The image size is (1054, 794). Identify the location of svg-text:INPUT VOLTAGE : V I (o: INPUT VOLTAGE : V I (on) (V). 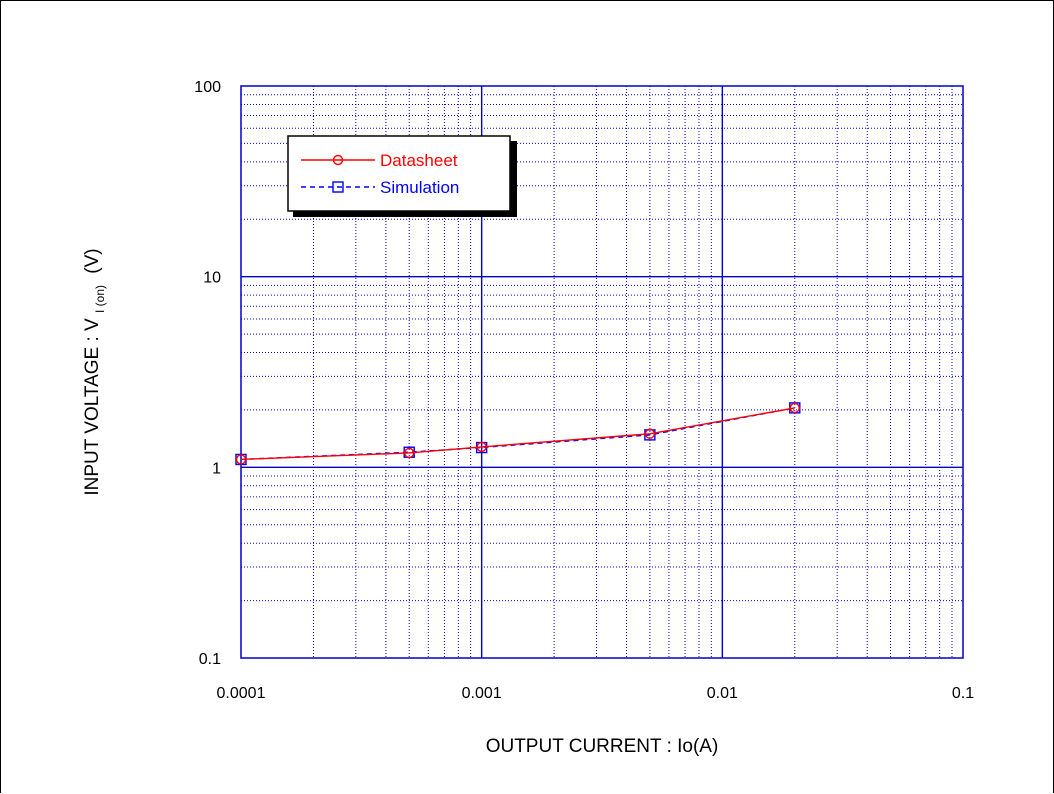
(95, 371).